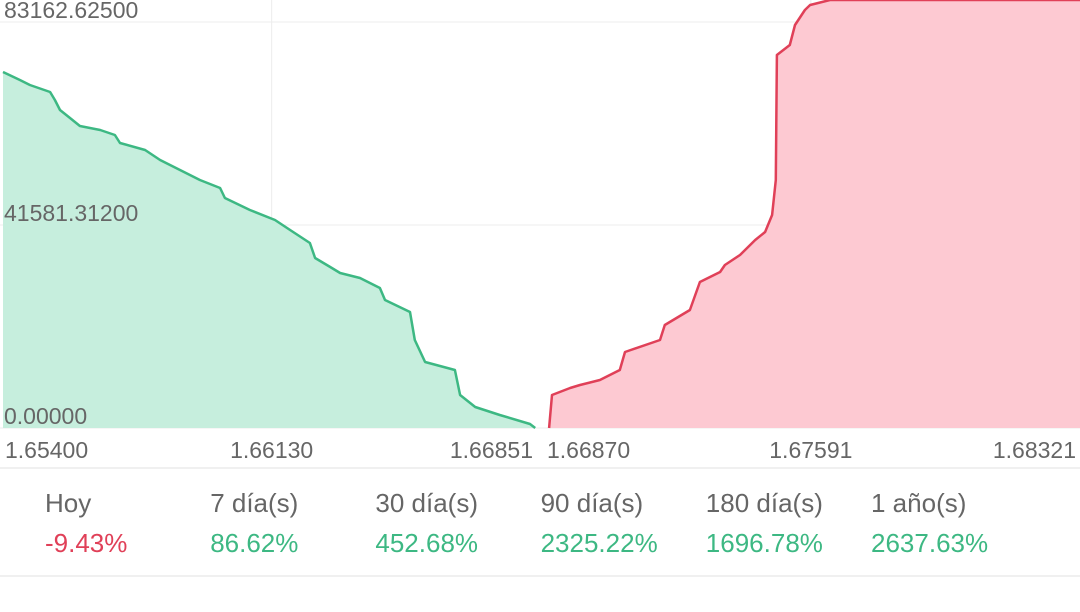 The width and height of the screenshot is (1080, 612). I want to click on y-tick-label: 0.00000, so click(45, 416).